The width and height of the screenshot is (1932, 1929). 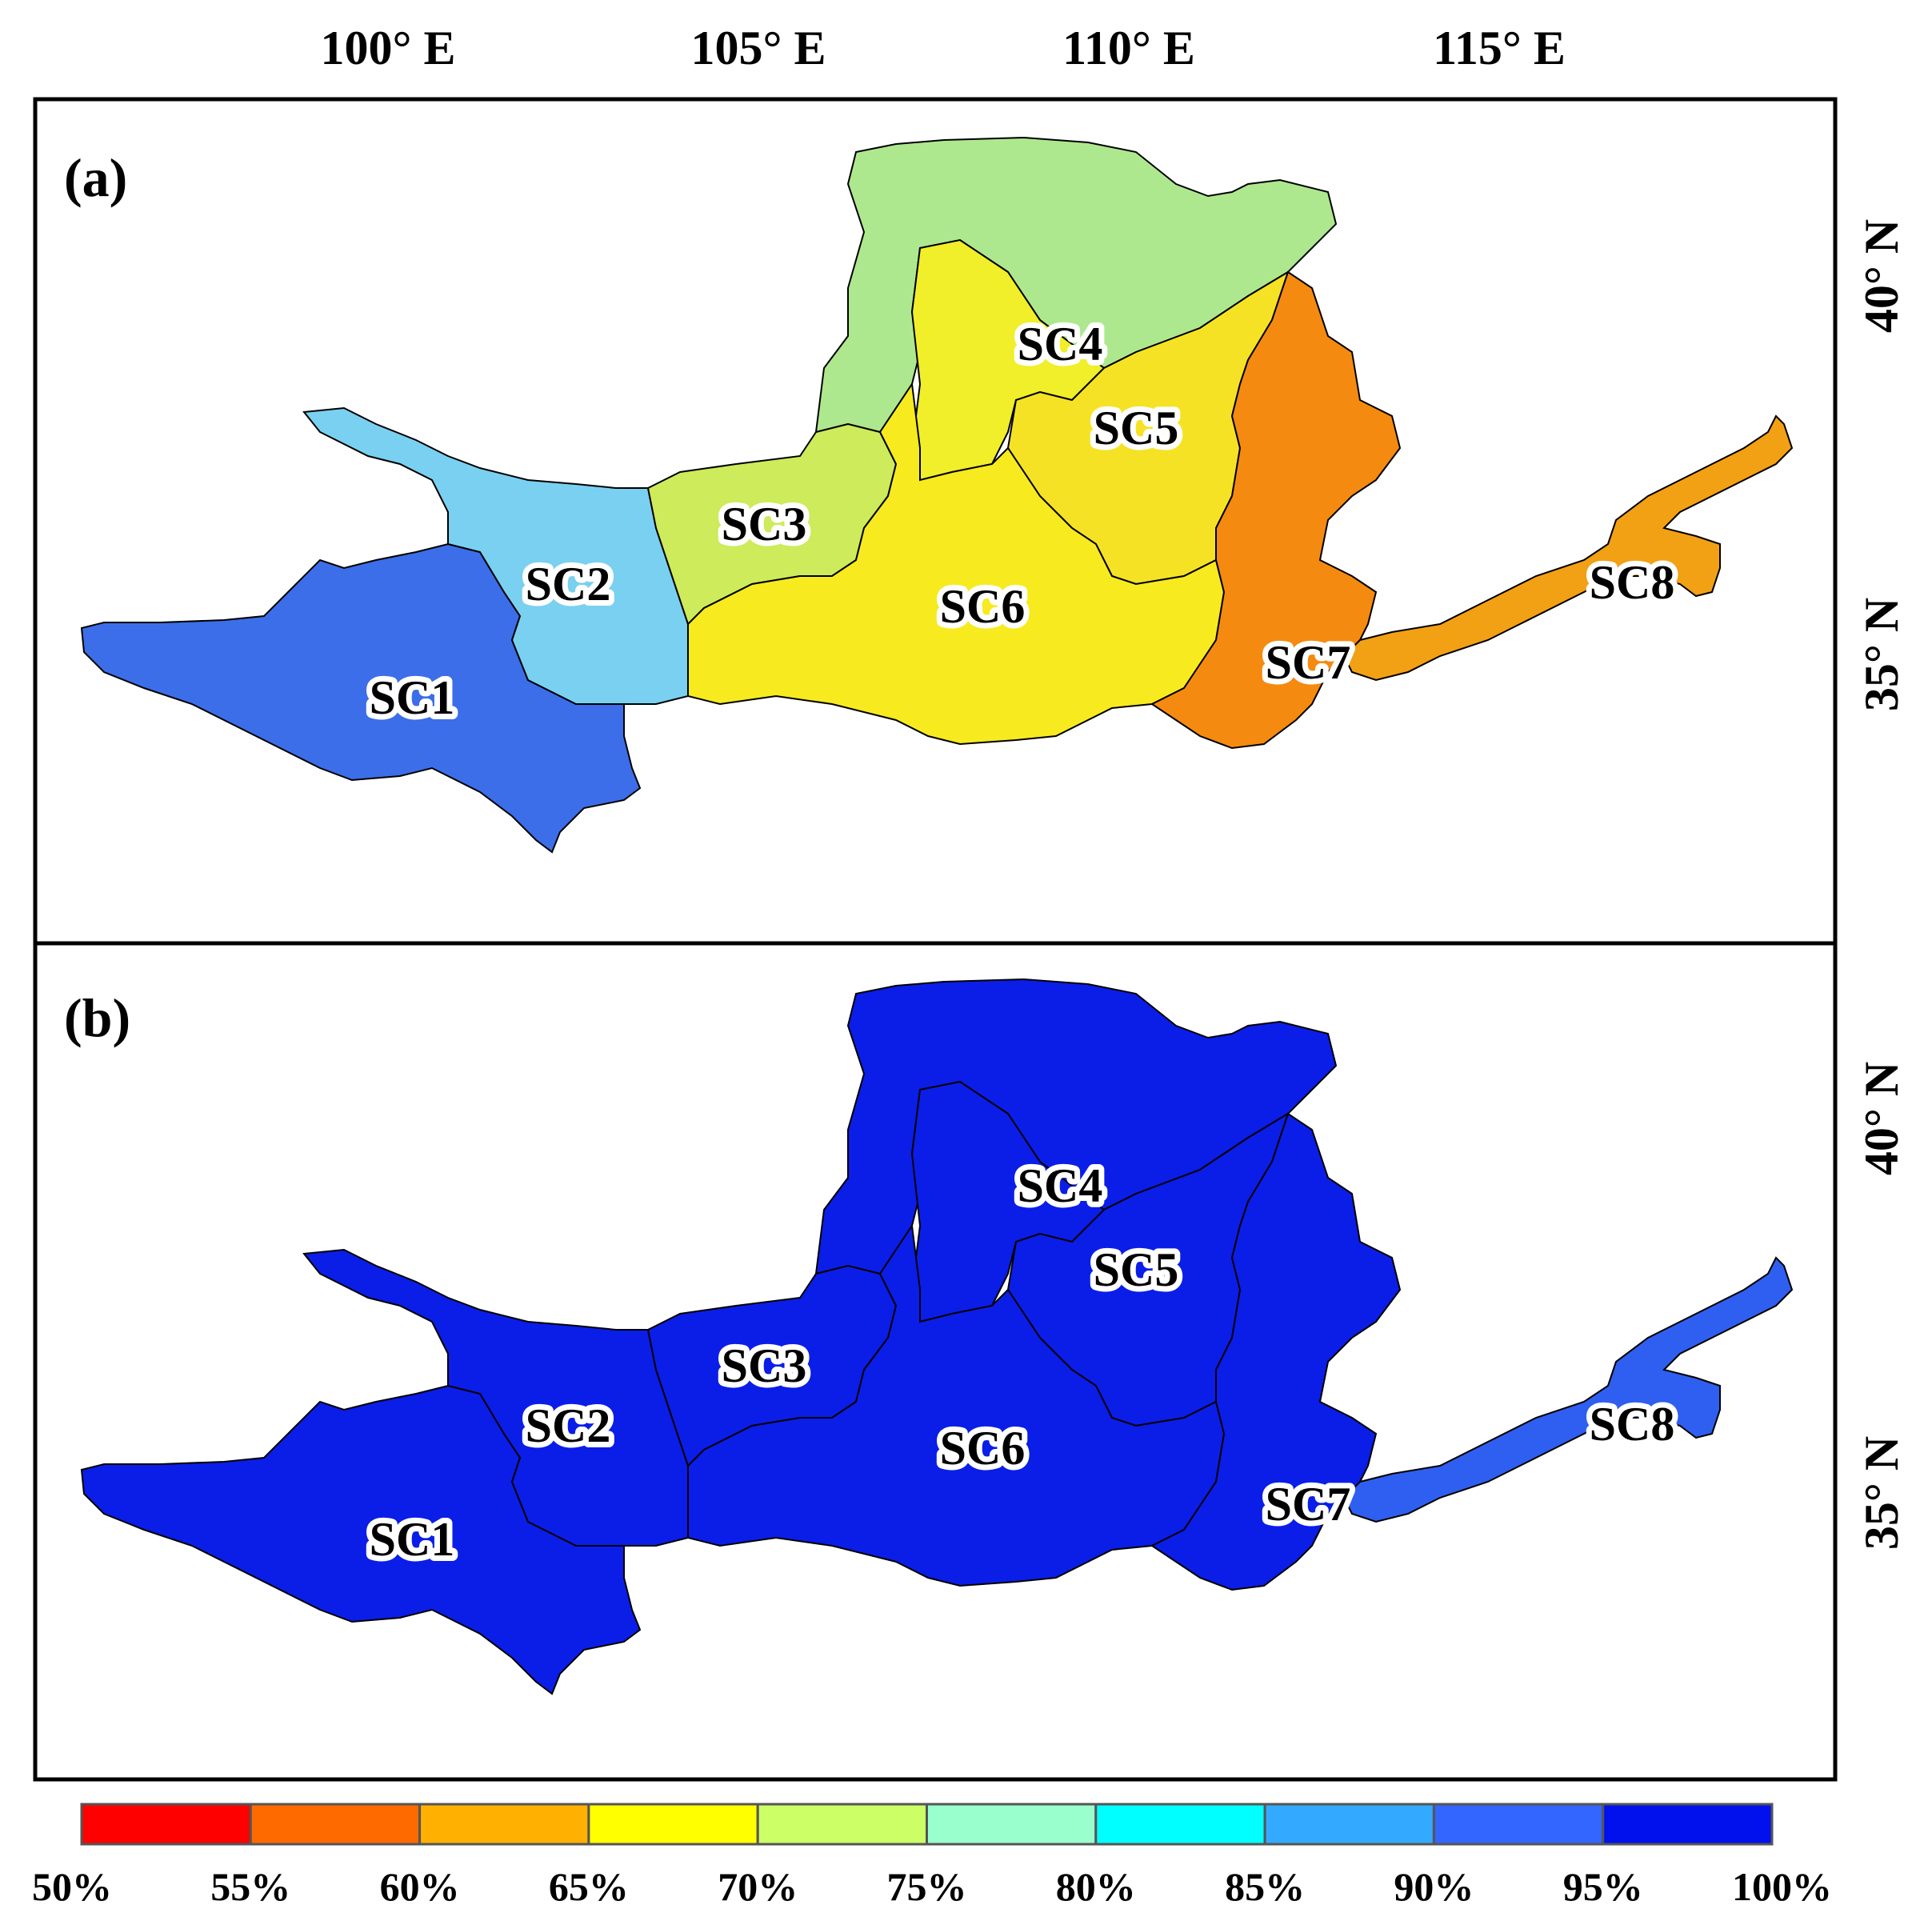 What do you see at coordinates (589, 1886) in the screenshot?
I see `colorbar-tick-label: 65%` at bounding box center [589, 1886].